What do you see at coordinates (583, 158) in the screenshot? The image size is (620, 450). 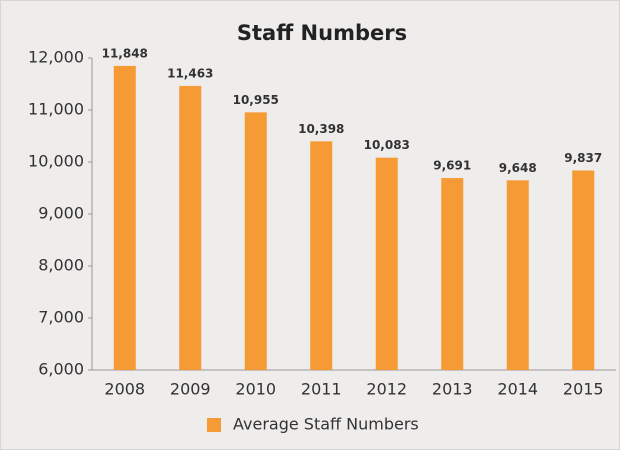 I see `value-label: 9,837` at bounding box center [583, 158].